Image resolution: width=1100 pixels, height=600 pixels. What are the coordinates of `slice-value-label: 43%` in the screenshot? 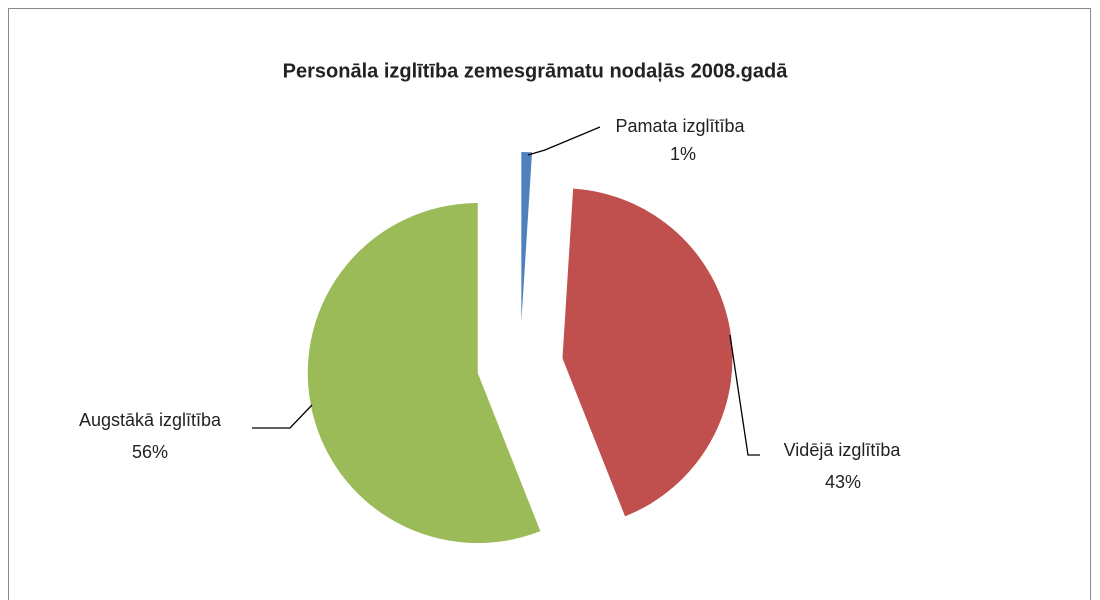 It's located at (843, 482).